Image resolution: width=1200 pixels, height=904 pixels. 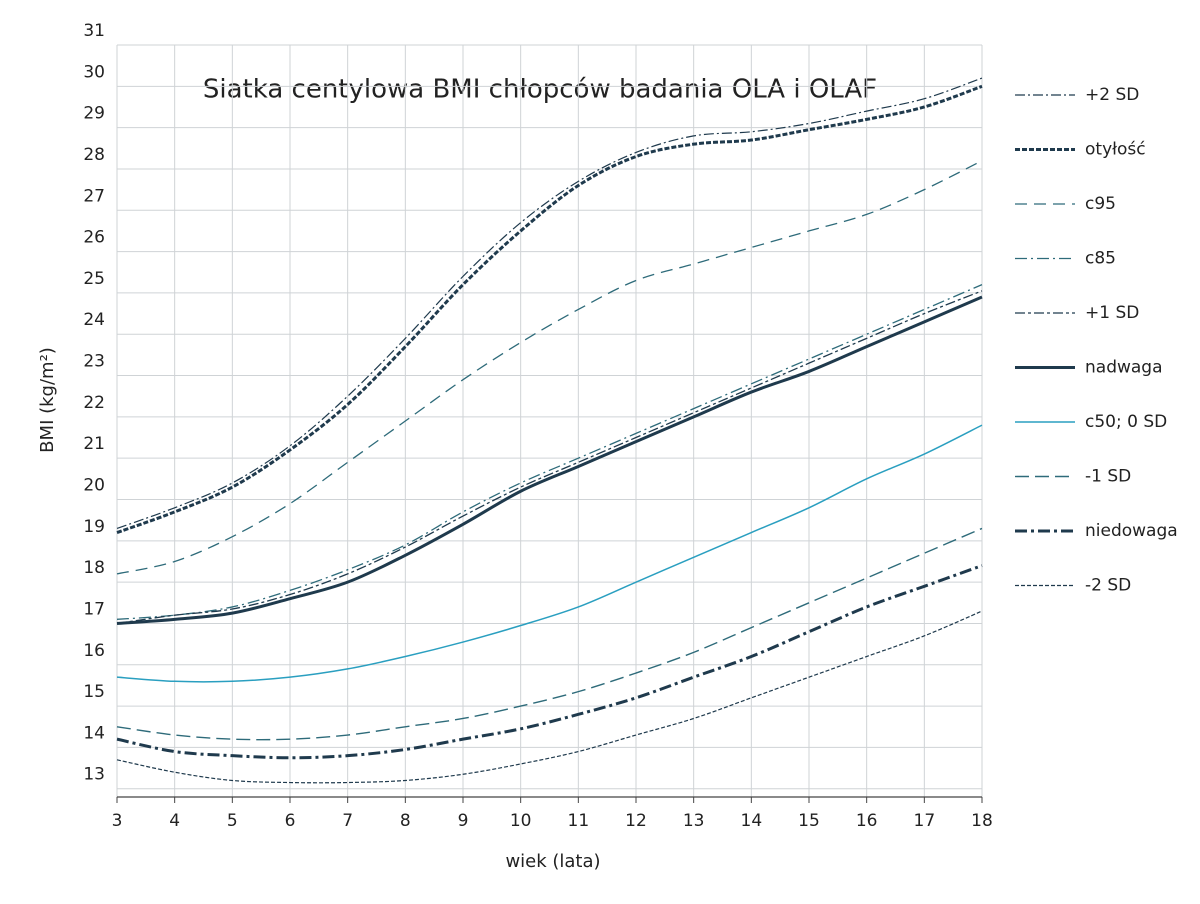 What do you see at coordinates (809, 821) in the screenshot?
I see `x-tick-label: 15` at bounding box center [809, 821].